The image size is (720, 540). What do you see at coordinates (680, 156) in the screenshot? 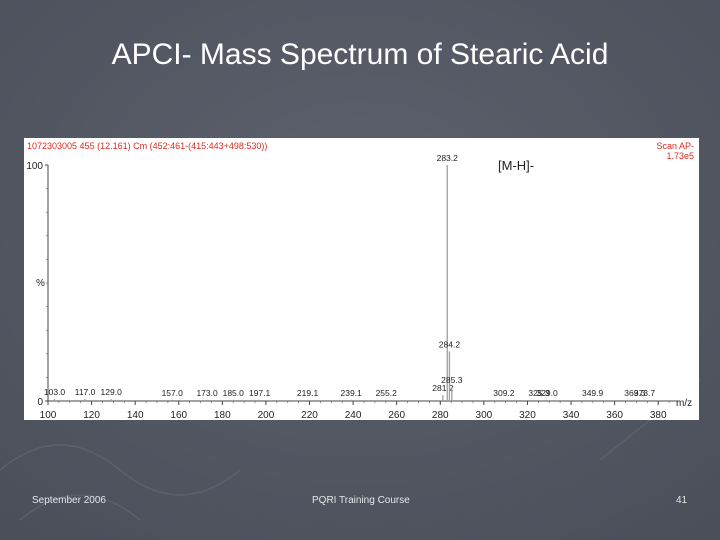
I see `scan-intensity-text: 1.73e5` at bounding box center [680, 156].